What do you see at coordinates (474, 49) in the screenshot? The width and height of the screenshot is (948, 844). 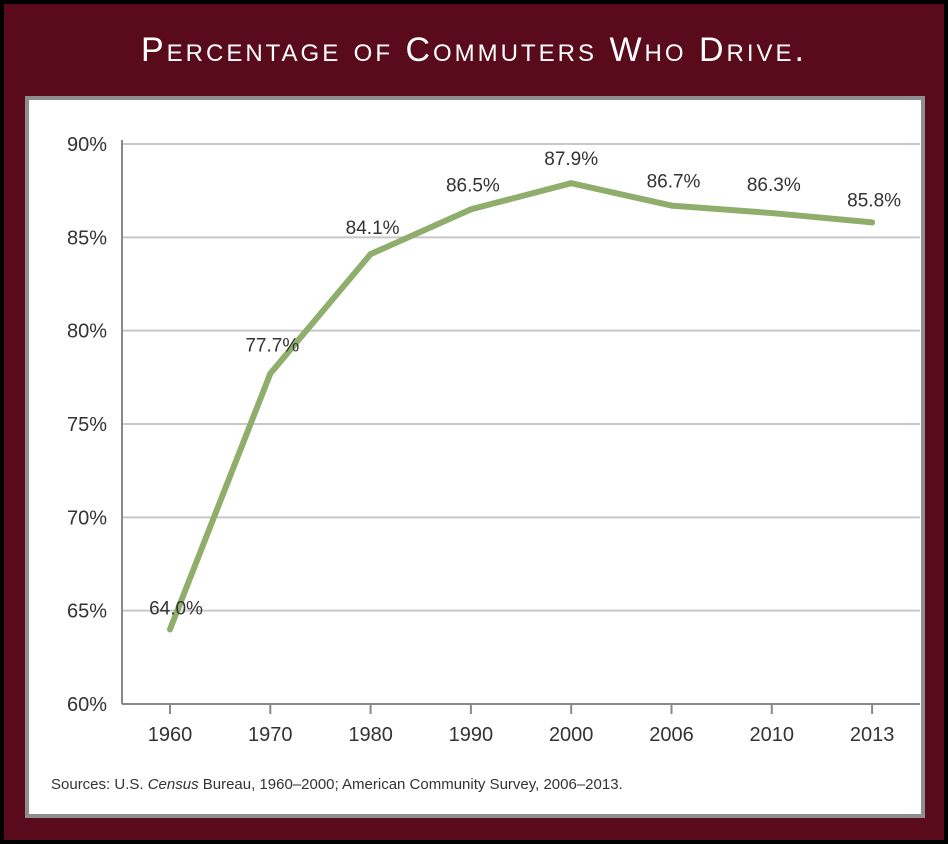 I see `chart-title: Percentage of Commuters Who Drive.` at bounding box center [474, 49].